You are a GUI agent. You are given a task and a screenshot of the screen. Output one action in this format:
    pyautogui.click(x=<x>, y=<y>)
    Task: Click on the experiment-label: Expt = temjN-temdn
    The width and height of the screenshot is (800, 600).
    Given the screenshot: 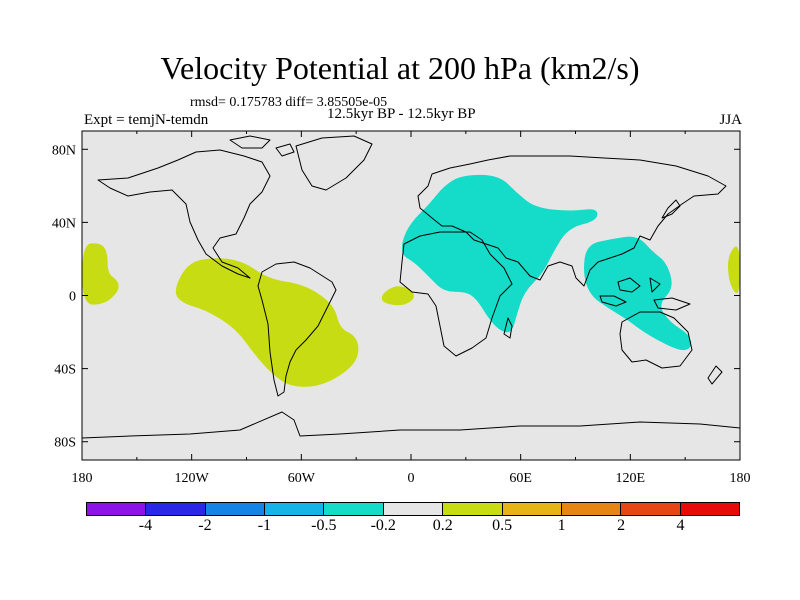 What is the action you would take?
    pyautogui.click(x=146, y=120)
    